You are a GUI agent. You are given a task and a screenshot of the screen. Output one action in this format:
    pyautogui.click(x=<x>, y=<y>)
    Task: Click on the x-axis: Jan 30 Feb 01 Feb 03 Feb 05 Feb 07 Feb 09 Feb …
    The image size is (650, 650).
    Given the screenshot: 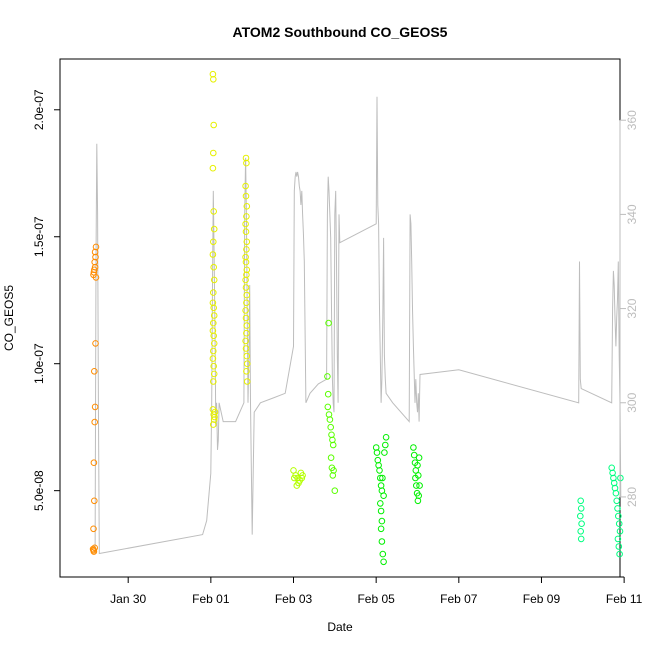 What is the action you would take?
    pyautogui.click(x=376, y=591)
    